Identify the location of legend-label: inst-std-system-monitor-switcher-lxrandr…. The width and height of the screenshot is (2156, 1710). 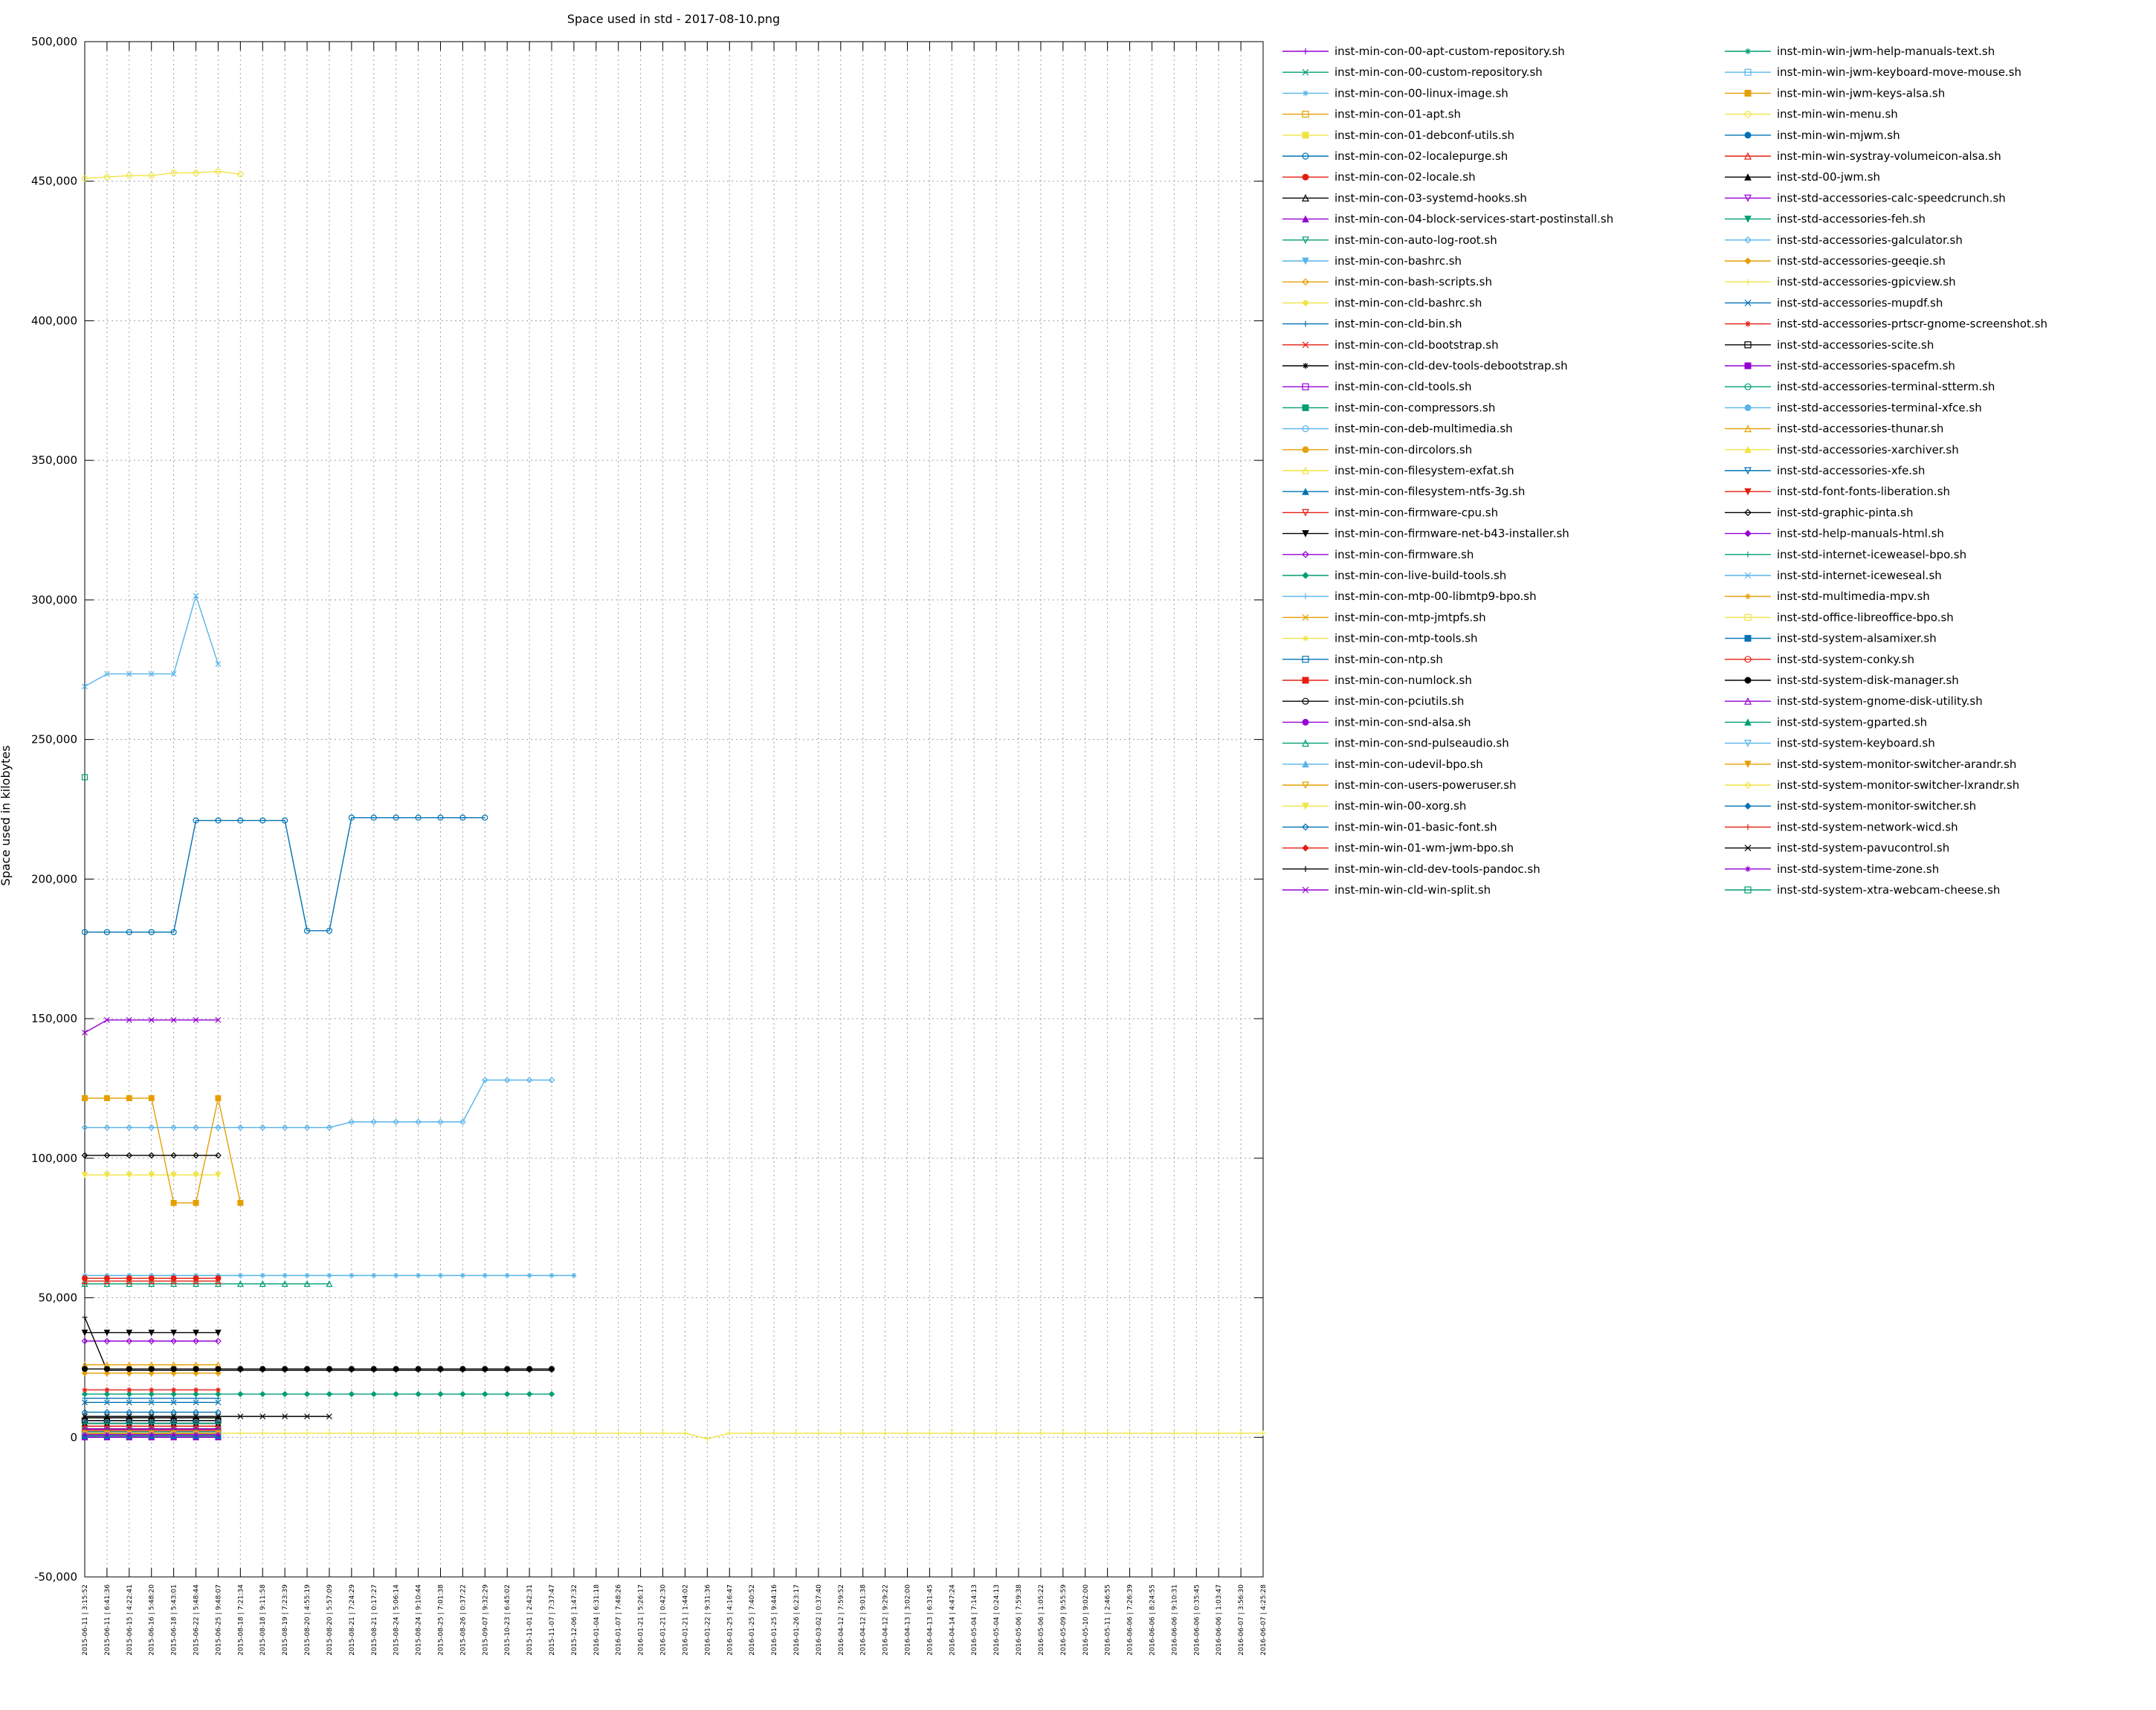
(1898, 785).